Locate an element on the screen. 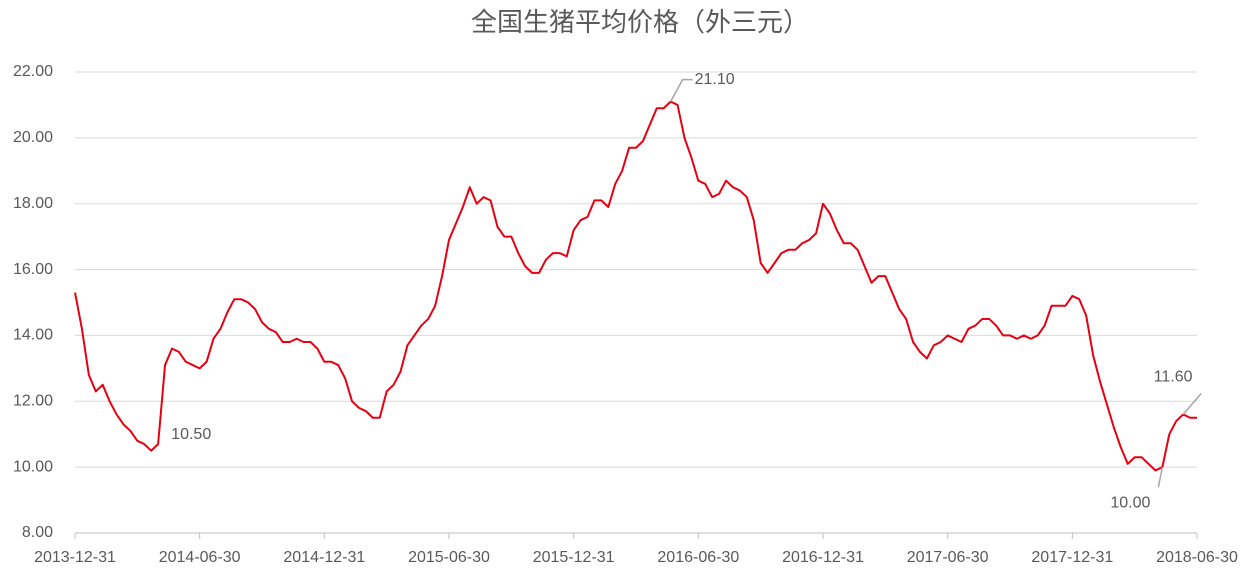 The width and height of the screenshot is (1259, 577). y-tick-label: 20.00 is located at coordinates (33, 137).